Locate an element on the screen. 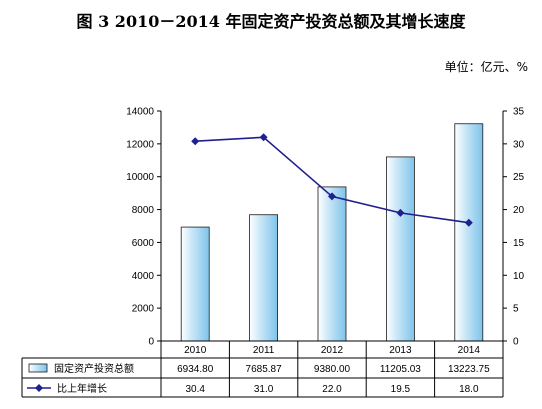  x-category-label: 2012 is located at coordinates (332, 350).